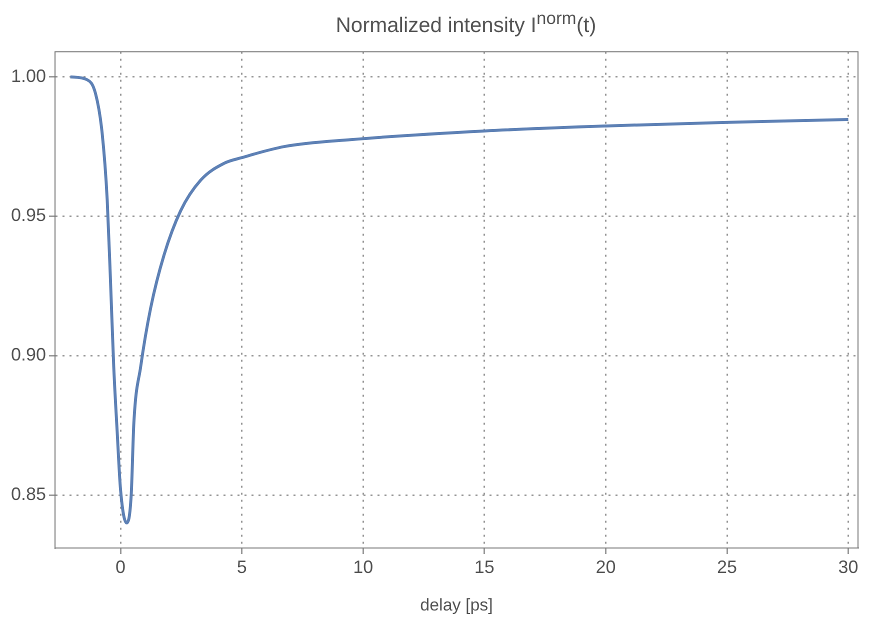 This screenshot has height=630, width=872. Describe the element at coordinates (848, 566) in the screenshot. I see `x-tick-label: 30` at that location.